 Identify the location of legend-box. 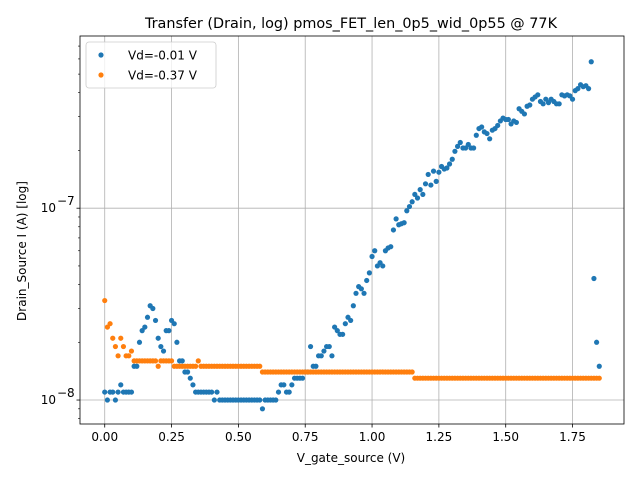
(151, 65).